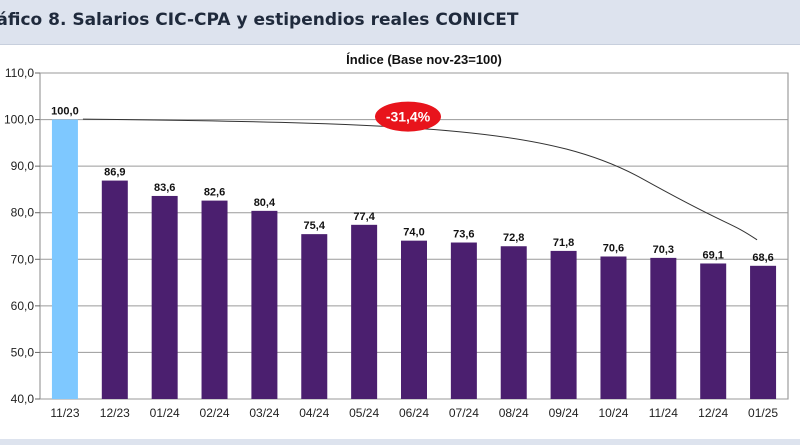 The height and width of the screenshot is (445, 800). Describe the element at coordinates (23, 259) in the screenshot. I see `y-tick-label: 70,0` at that location.